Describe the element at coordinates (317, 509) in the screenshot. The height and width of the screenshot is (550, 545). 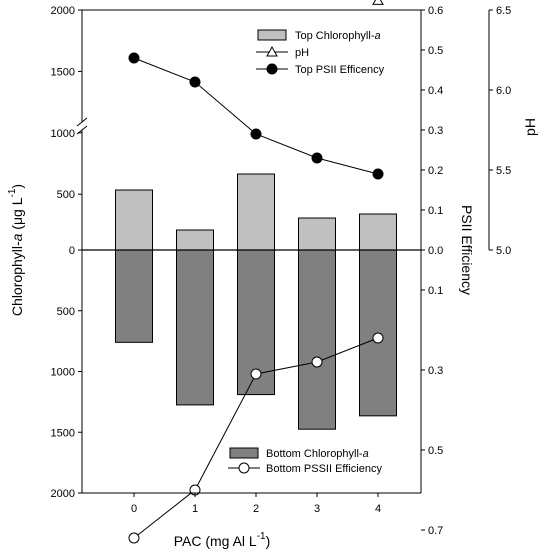
I see `x-tick-label: 3` at that location.